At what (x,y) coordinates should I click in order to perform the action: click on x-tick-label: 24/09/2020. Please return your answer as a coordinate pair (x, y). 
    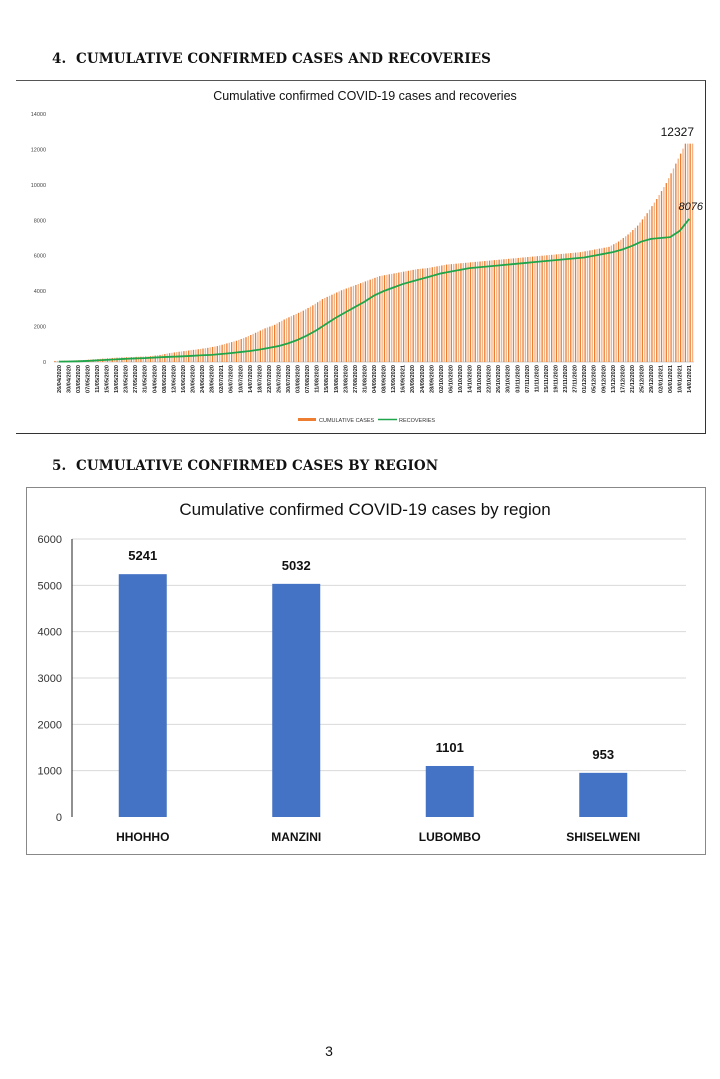
    Looking at the image, I should click on (423, 379).